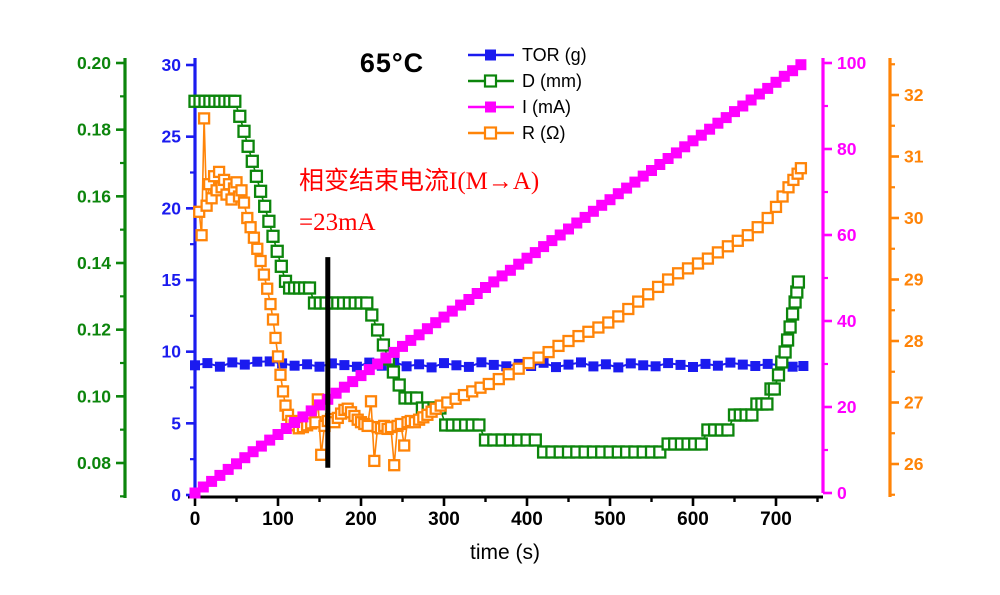  I want to click on x-tick-label: 500, so click(610, 519).